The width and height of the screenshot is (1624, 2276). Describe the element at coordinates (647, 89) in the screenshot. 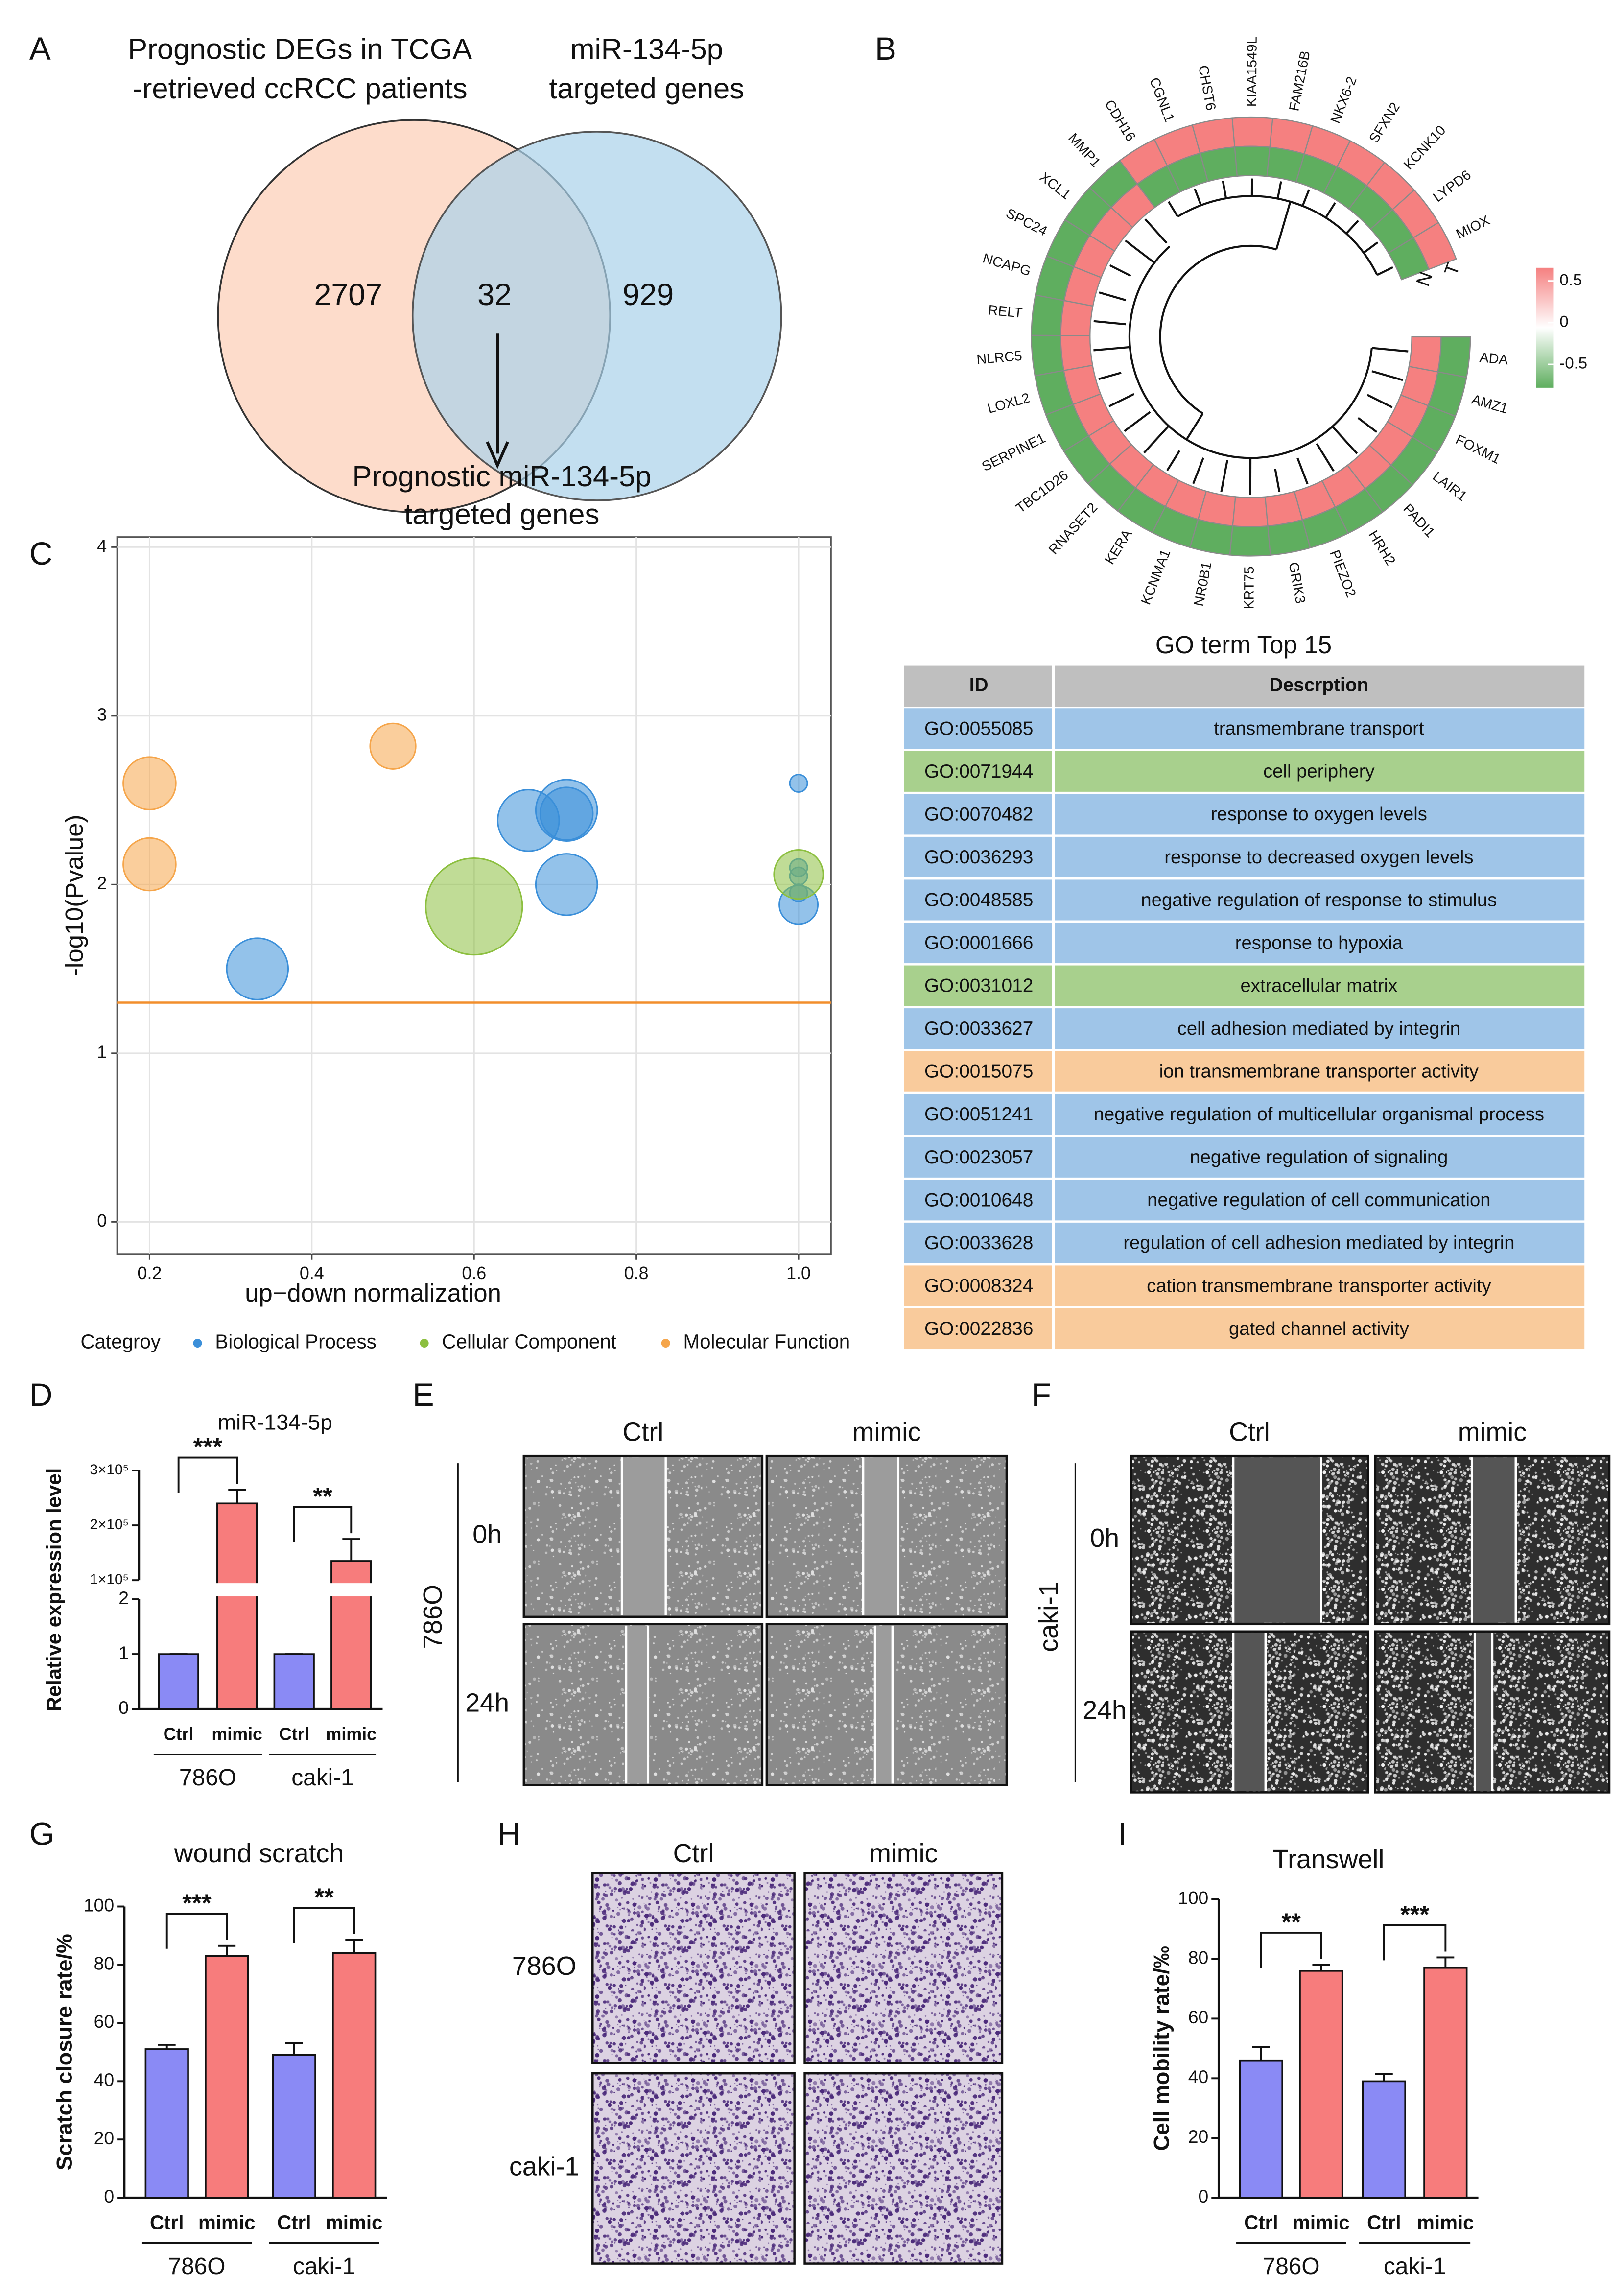

I see `set-title: targeted genes` at that location.